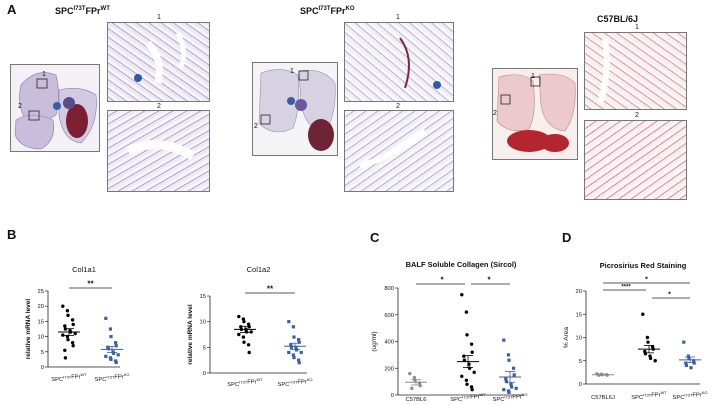 Image resolution: width=720 pixels, height=405 pixels. What do you see at coordinates (489, 280) in the screenshot?
I see `plot2-sig-mark-1: *` at bounding box center [489, 280].